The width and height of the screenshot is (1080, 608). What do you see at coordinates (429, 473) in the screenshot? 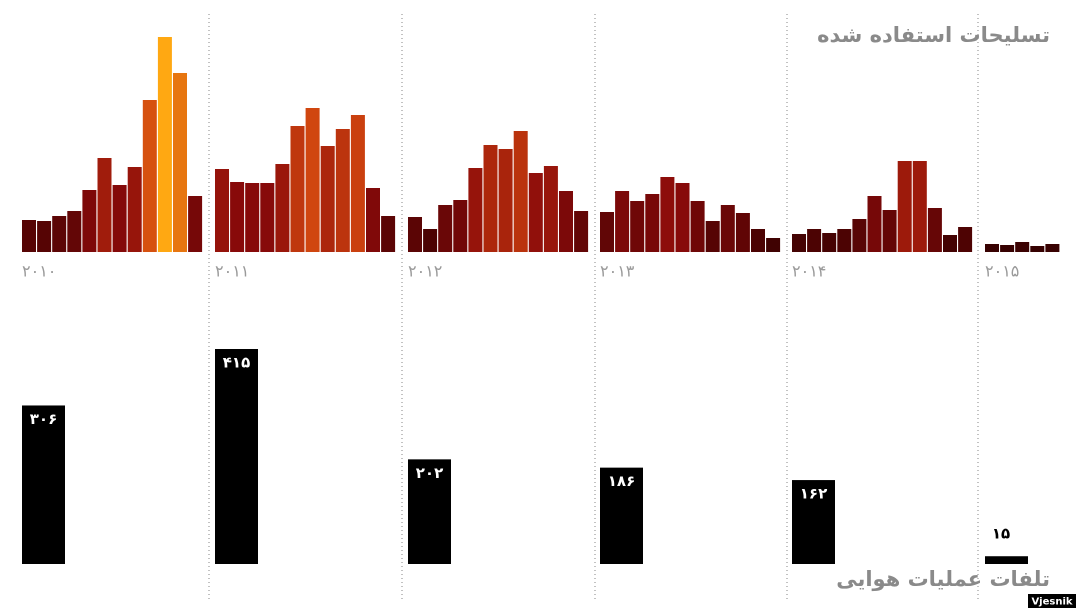
I see `value-label: ۲۰۲` at bounding box center [429, 473].